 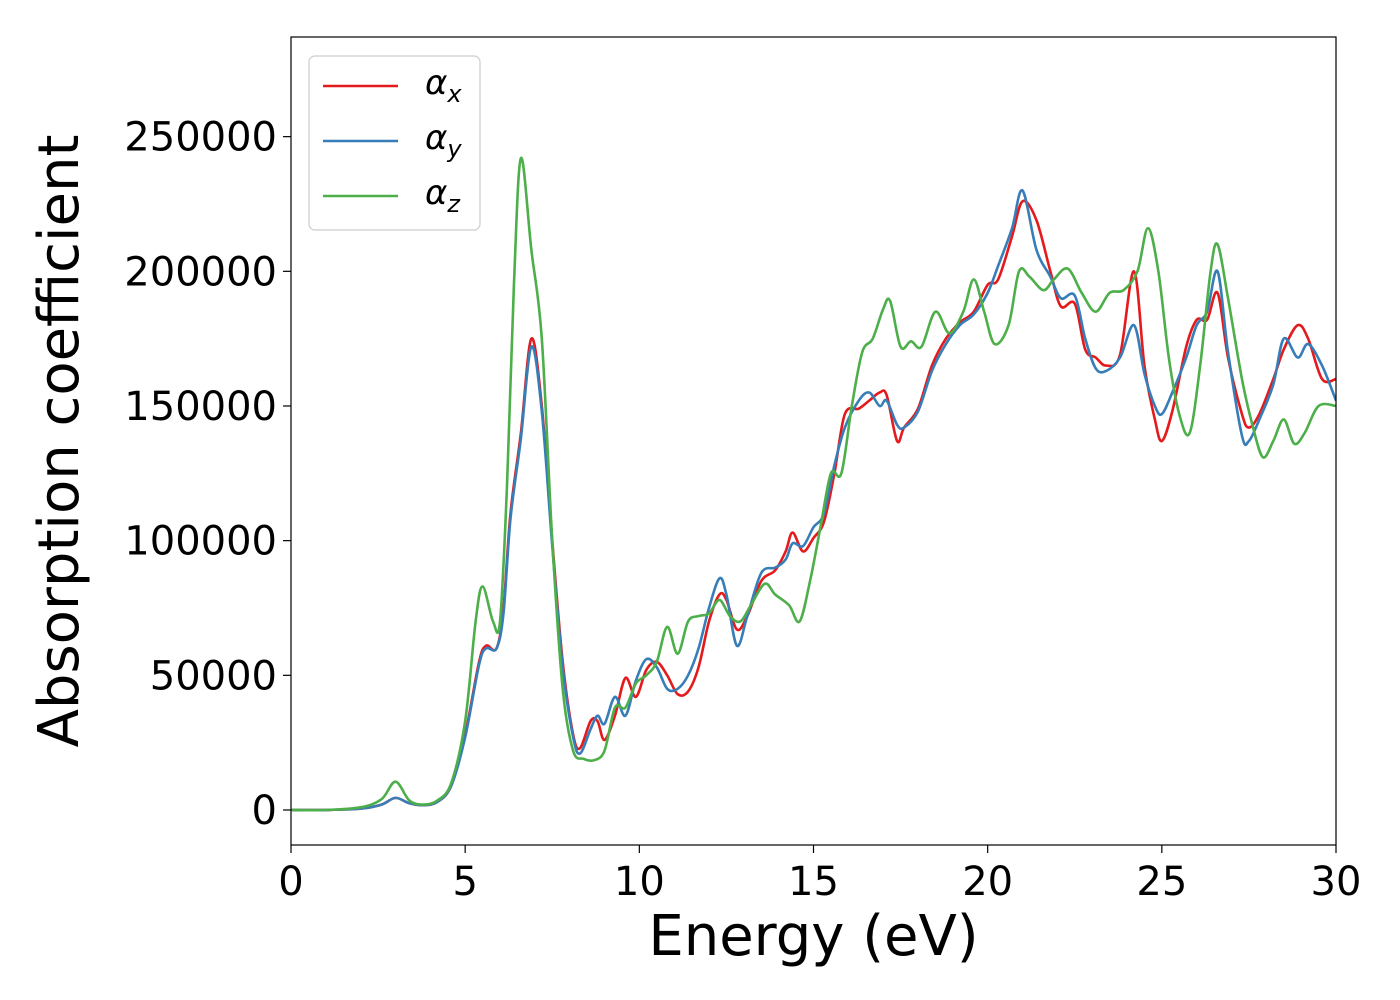 What do you see at coordinates (1161, 882) in the screenshot?
I see `x-tick-label: 25` at bounding box center [1161, 882].